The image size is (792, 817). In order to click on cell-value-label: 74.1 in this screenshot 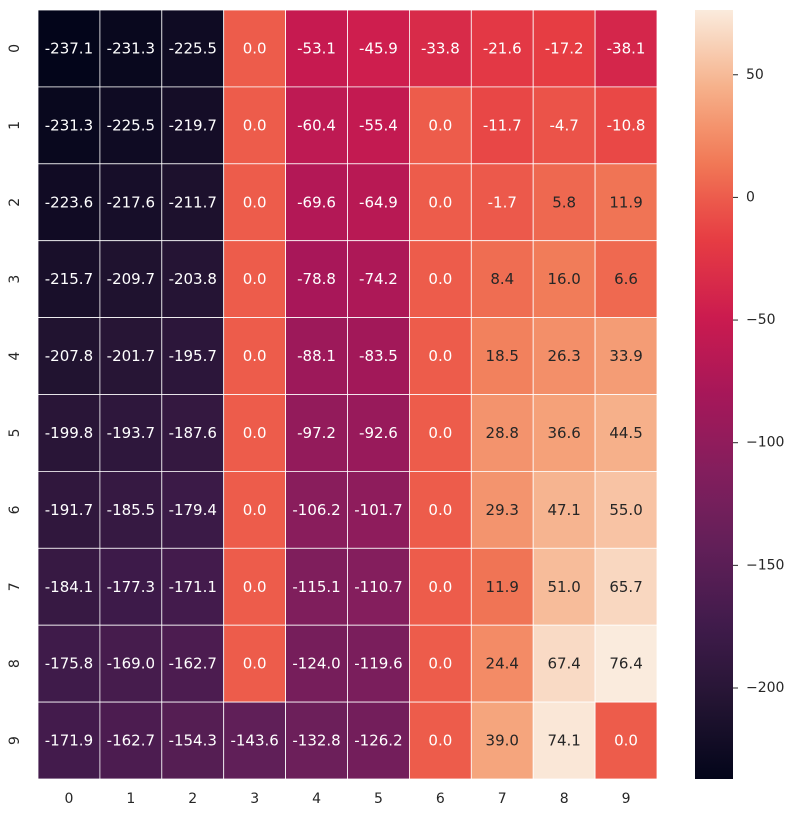, I will do `click(563, 741)`.